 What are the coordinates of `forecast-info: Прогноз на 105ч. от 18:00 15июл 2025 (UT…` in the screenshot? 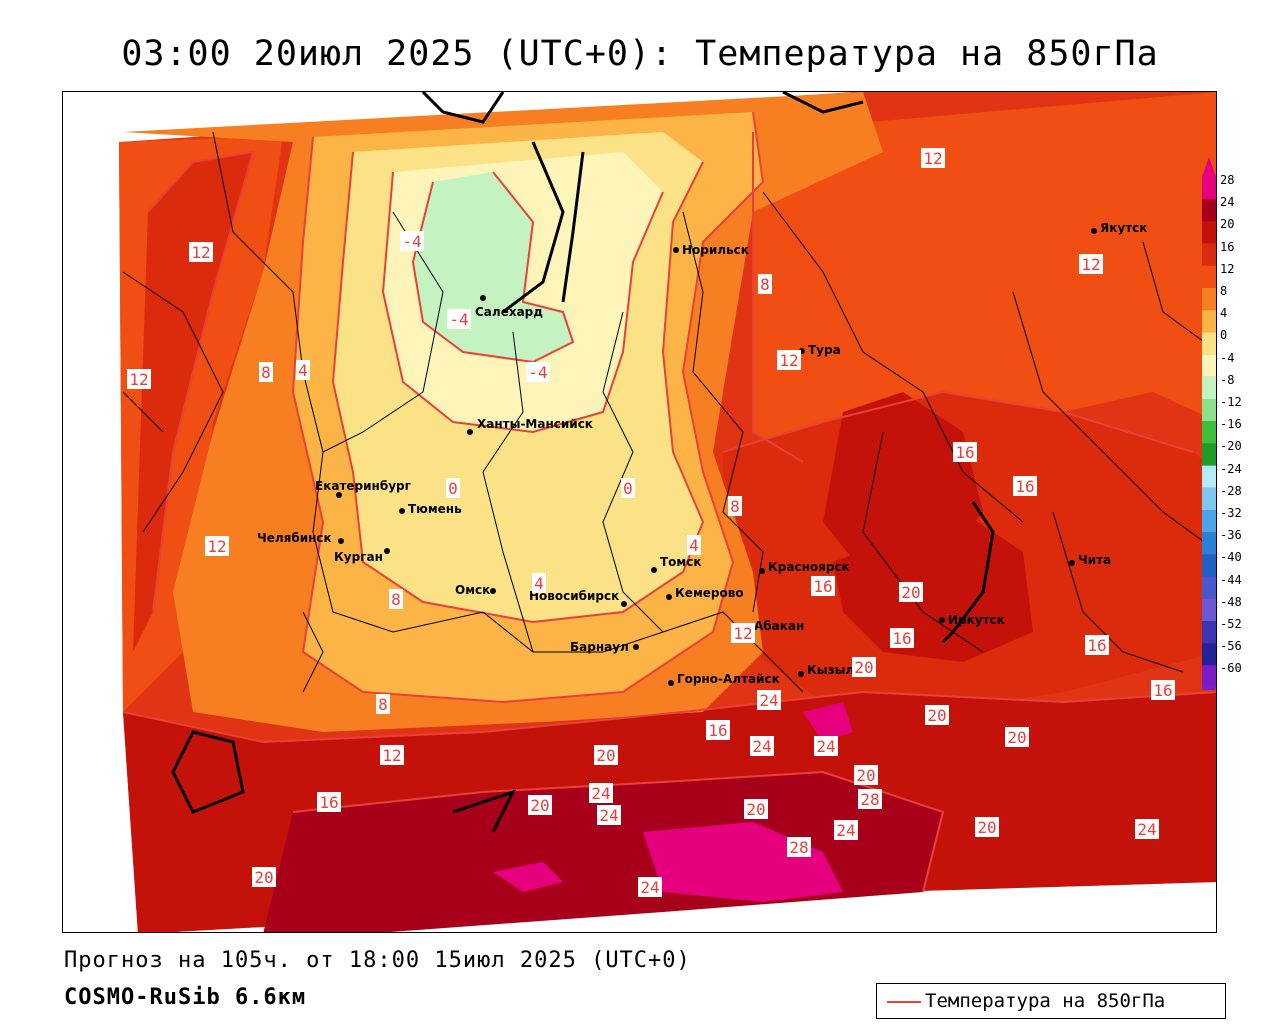 It's located at (377, 960).